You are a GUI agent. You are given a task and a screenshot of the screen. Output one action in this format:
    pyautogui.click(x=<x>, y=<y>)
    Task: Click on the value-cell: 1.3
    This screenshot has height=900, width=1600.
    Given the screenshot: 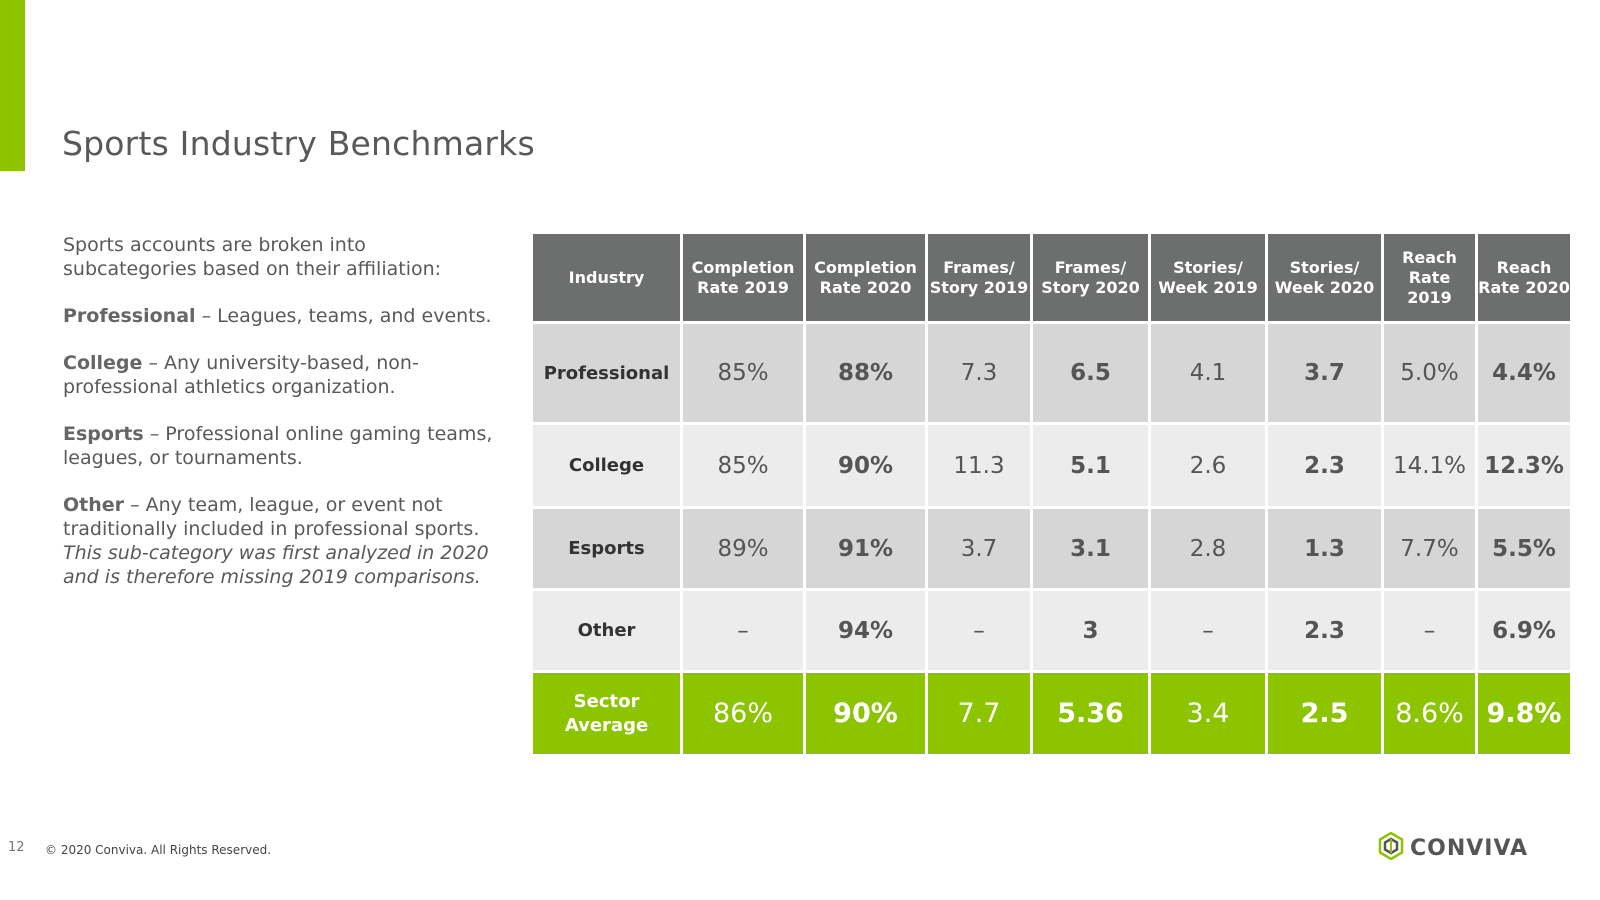 What is the action you would take?
    pyautogui.click(x=1324, y=548)
    